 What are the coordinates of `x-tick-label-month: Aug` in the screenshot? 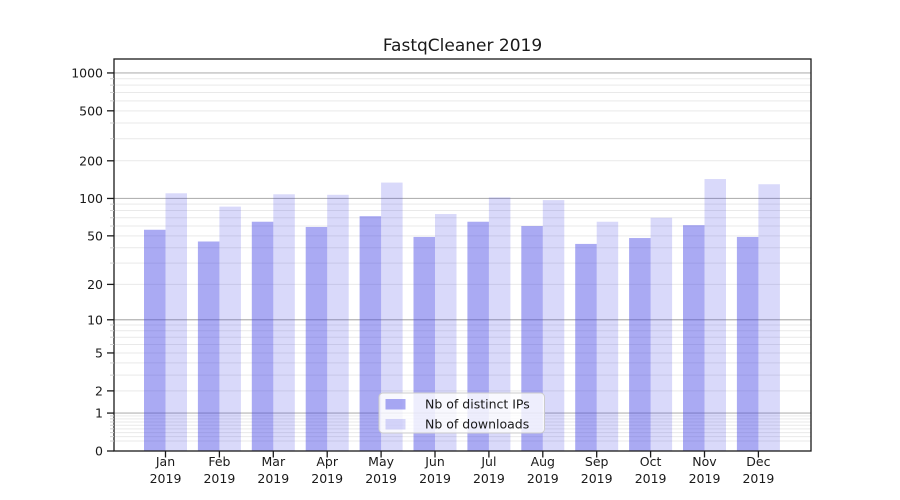 It's located at (543, 461).